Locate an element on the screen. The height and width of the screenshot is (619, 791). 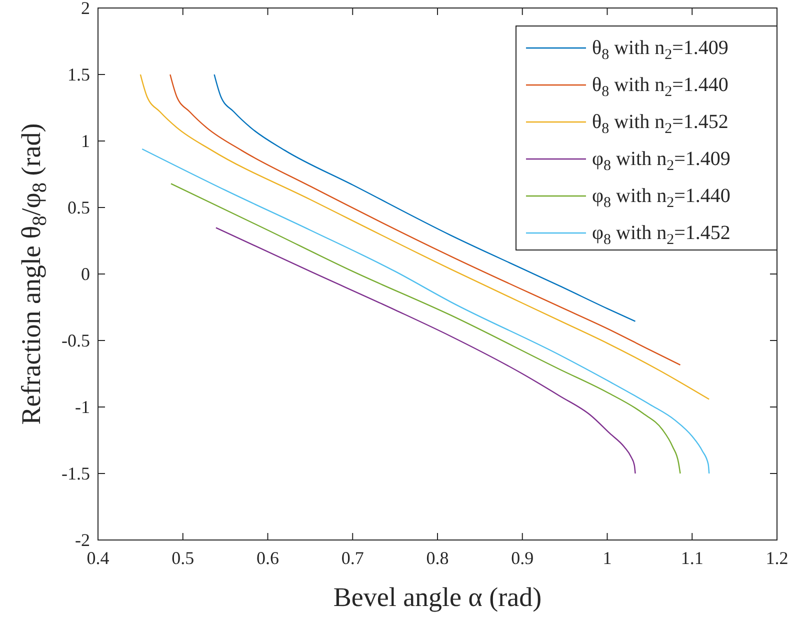
x-tick-label: 0.4 is located at coordinates (98, 558).